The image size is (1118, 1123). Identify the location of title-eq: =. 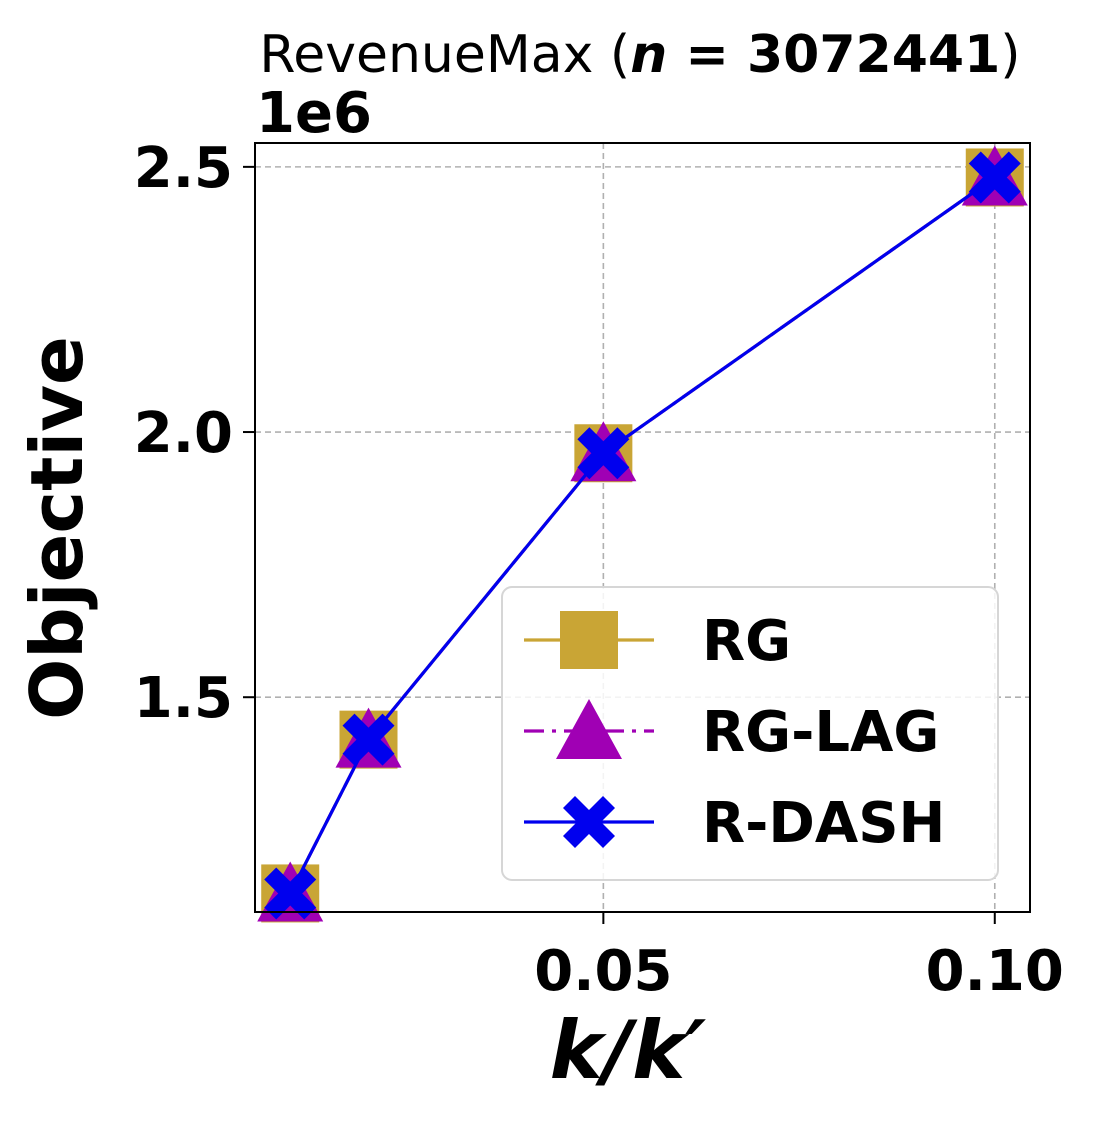
(707, 55).